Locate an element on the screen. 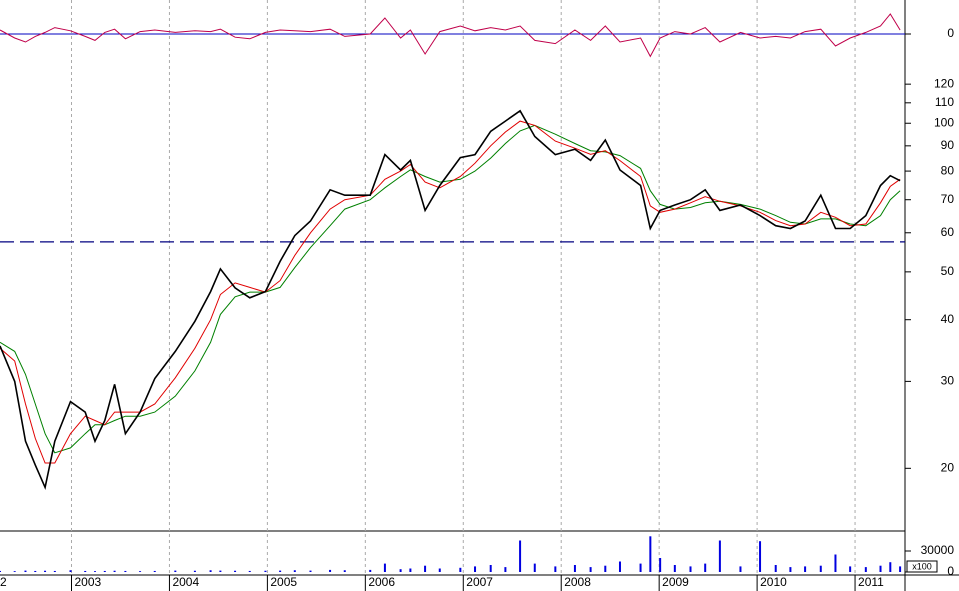  y-tick-label: 70 is located at coordinates (948, 199).